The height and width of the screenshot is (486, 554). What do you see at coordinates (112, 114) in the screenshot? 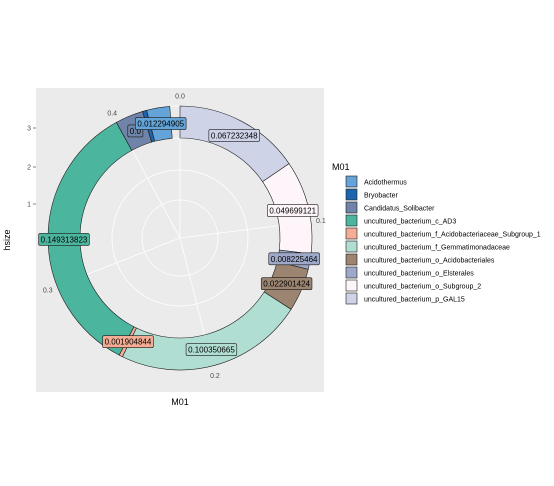
I see `angle-tick-label: 0.4` at bounding box center [112, 114].